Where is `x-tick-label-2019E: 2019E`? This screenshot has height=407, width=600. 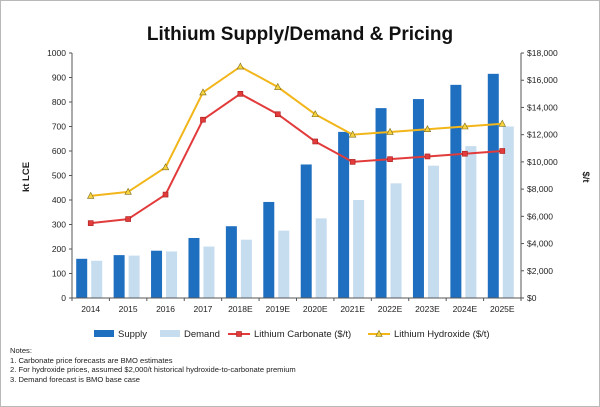
x-tick-label-2019E: 2019E is located at coordinates (277, 309).